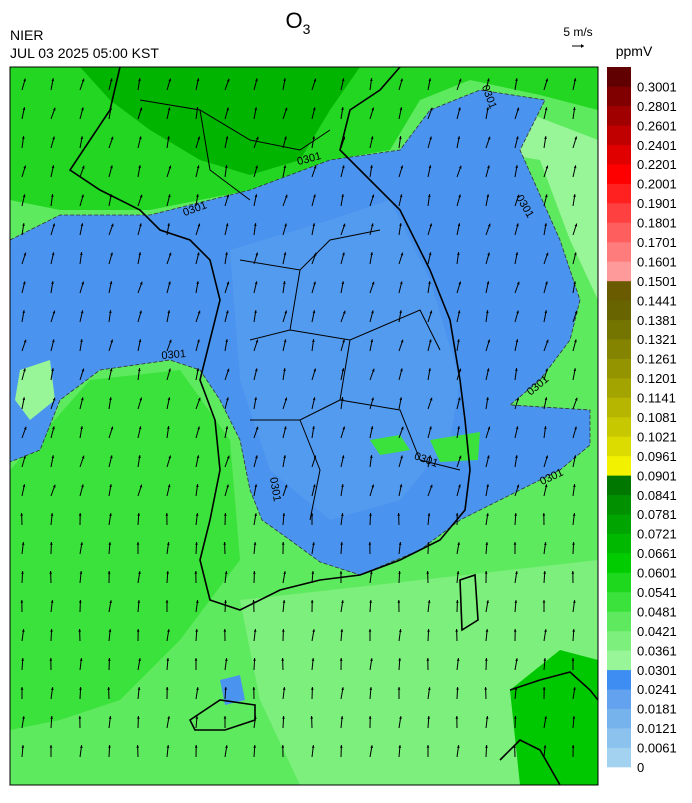 The image size is (692, 803). What do you see at coordinates (634, 51) in the screenshot?
I see `colorbar-unit: ppmV` at bounding box center [634, 51].